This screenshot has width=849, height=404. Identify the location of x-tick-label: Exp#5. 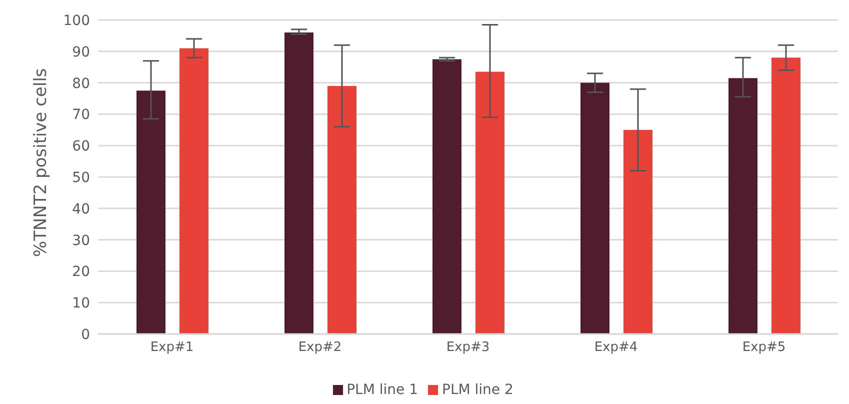
(764, 348).